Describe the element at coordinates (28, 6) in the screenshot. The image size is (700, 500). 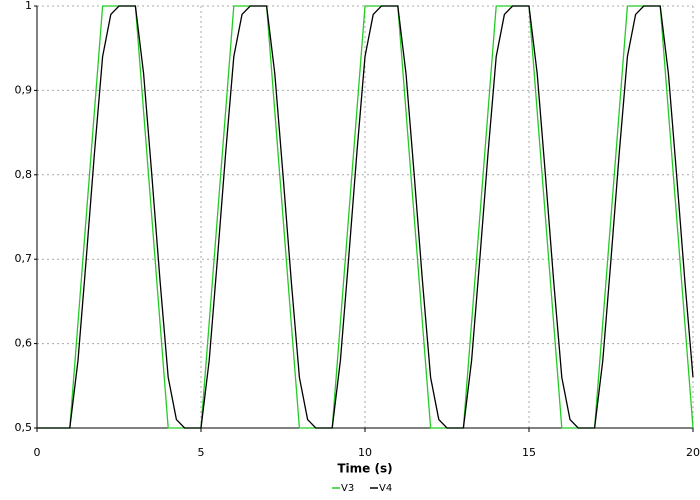
I see `y-tick-label: 1` at that location.